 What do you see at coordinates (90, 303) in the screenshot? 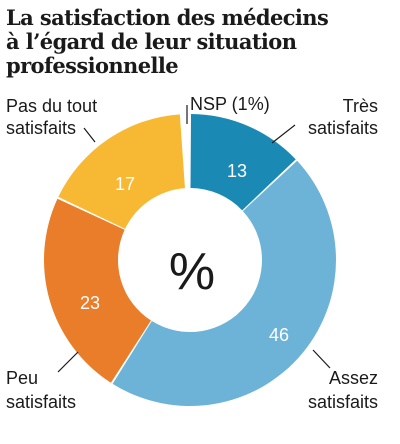
I see `slice-value-peu-satisfaits: 23` at bounding box center [90, 303].